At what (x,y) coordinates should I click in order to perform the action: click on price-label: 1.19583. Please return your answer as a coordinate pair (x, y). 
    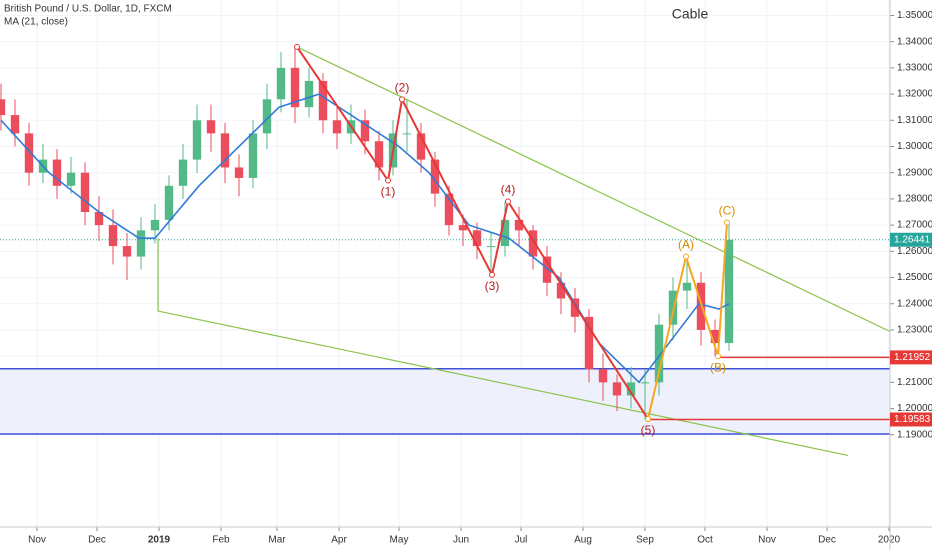
    Looking at the image, I should click on (912, 419).